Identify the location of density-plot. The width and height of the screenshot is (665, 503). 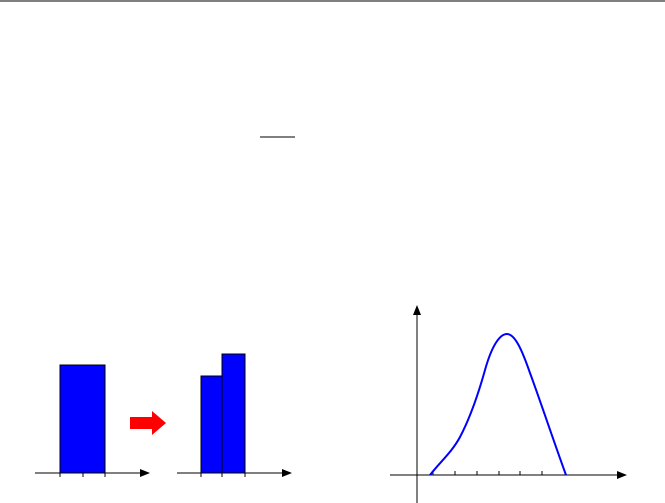
(508, 404).